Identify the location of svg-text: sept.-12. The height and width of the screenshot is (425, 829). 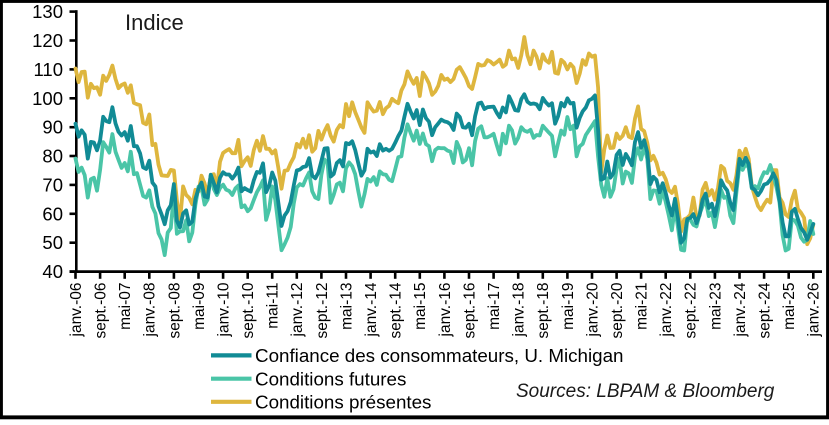
(322, 311).